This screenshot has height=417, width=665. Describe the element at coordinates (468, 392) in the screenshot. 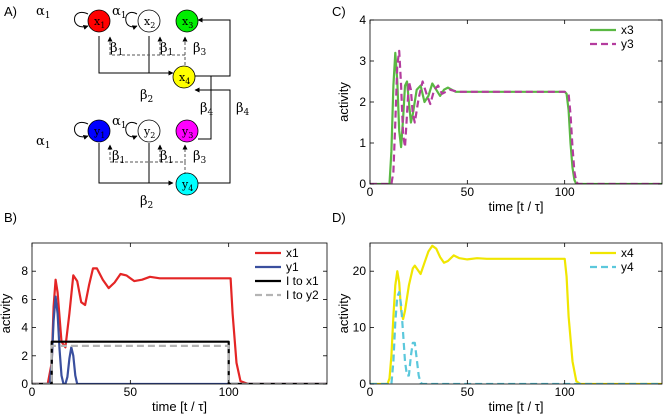

I see `x-tick-label-d-1: 50` at that location.